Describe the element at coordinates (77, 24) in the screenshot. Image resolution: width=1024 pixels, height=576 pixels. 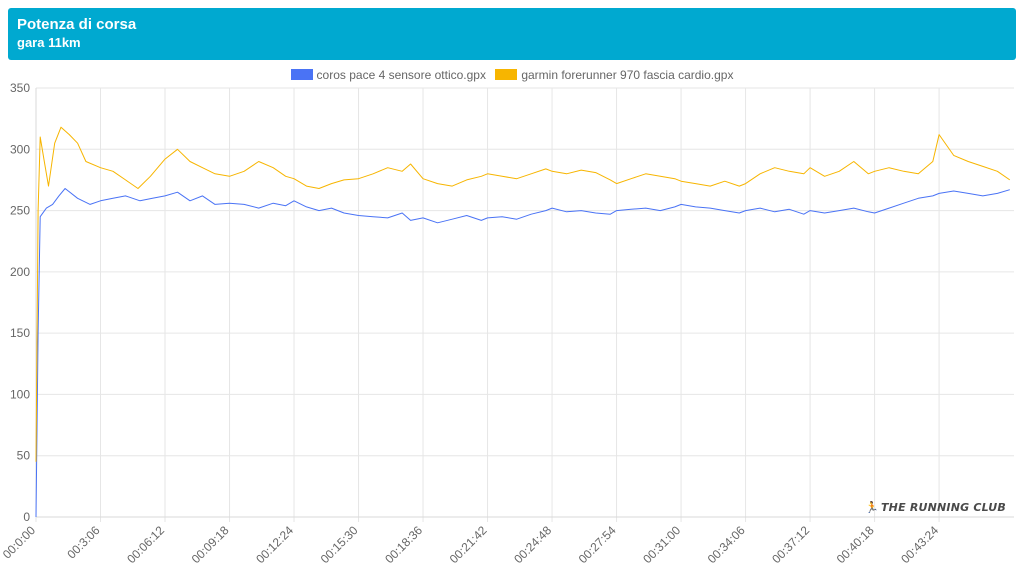
I see `chart-title: Potenza di corsa` at that location.